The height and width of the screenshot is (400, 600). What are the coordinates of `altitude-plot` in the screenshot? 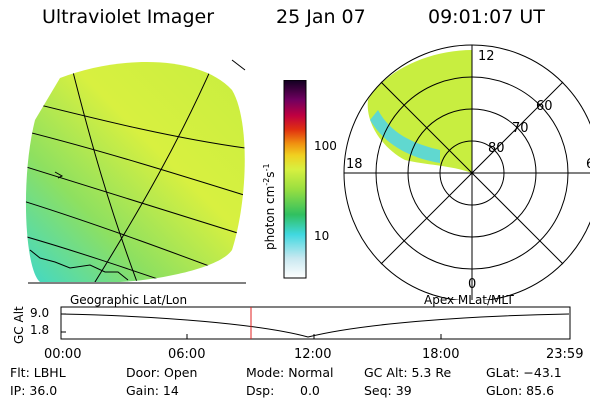 It's located at (315, 323).